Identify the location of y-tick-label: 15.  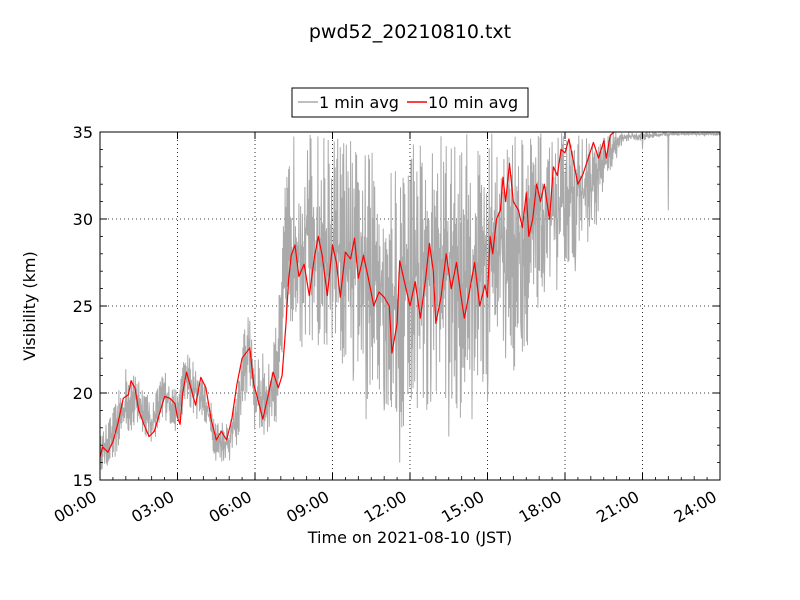
(83, 480).